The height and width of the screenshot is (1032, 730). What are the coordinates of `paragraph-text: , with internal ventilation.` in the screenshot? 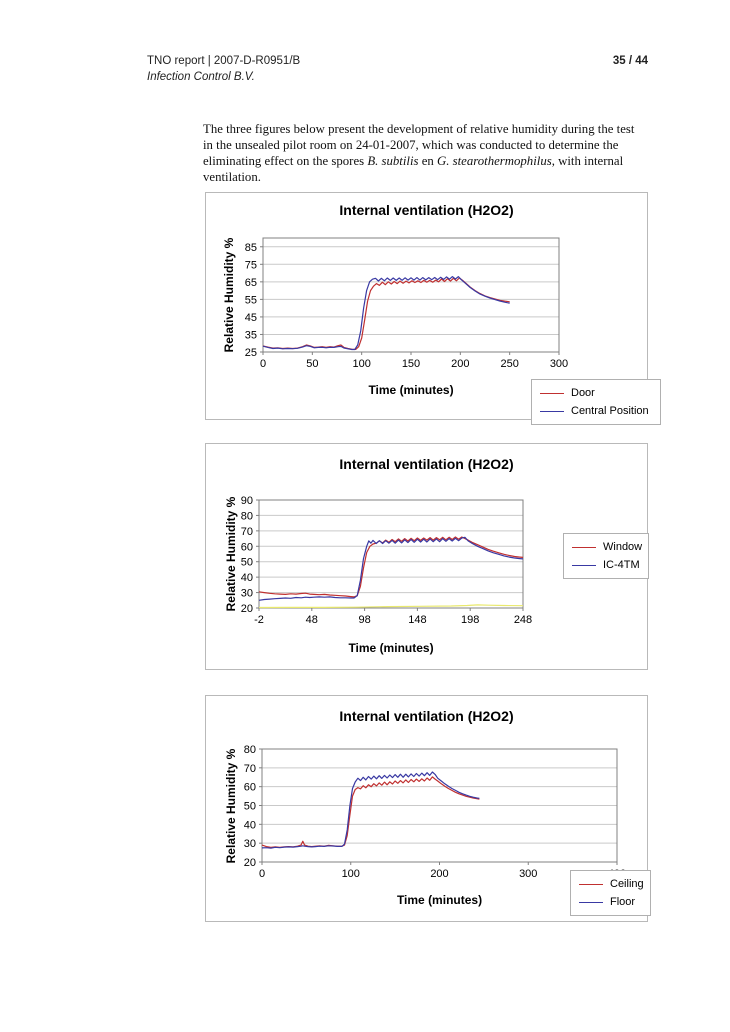 It's located at (413, 168).